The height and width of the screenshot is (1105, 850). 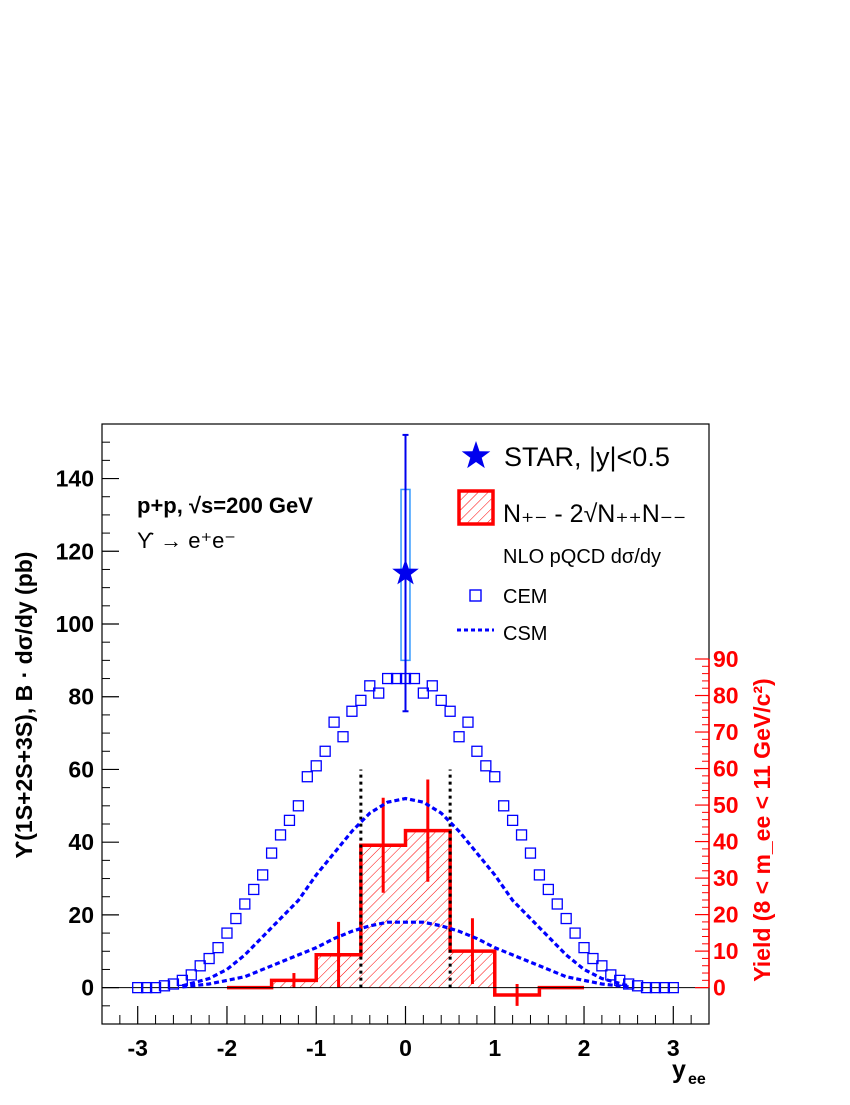 I want to click on legend-nlo-header: NLO pQCD dσ/dy, so click(x=582, y=557).